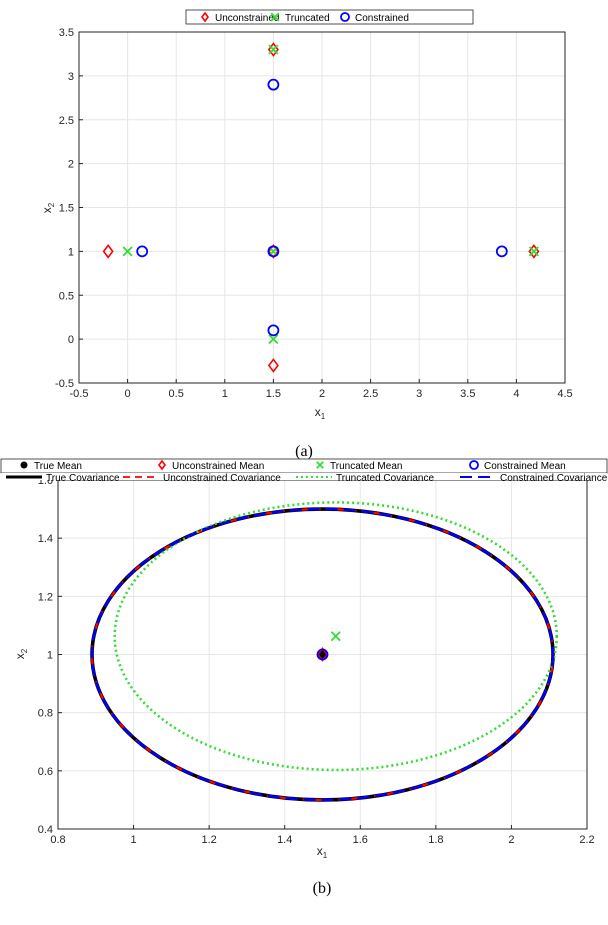 The image size is (608, 925). I want to click on x-tick-label-b: 1.8, so click(435, 840).